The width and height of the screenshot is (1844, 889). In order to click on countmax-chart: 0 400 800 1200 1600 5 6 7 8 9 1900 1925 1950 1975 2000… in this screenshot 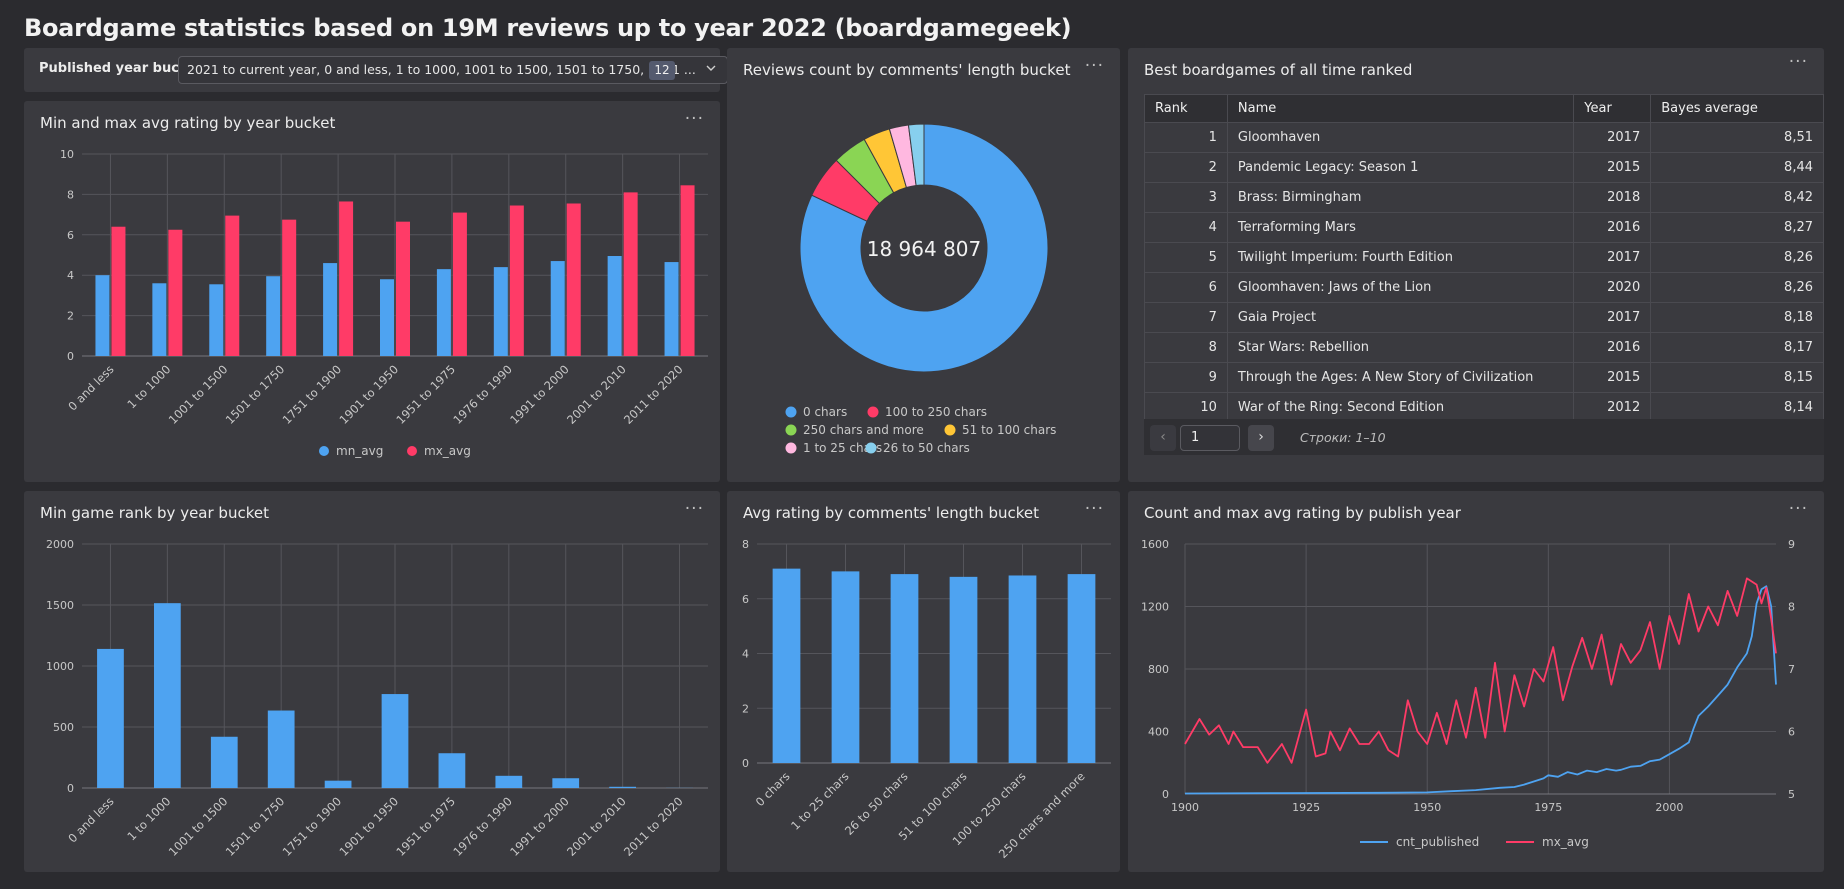, I will do `click(1468, 693)`.